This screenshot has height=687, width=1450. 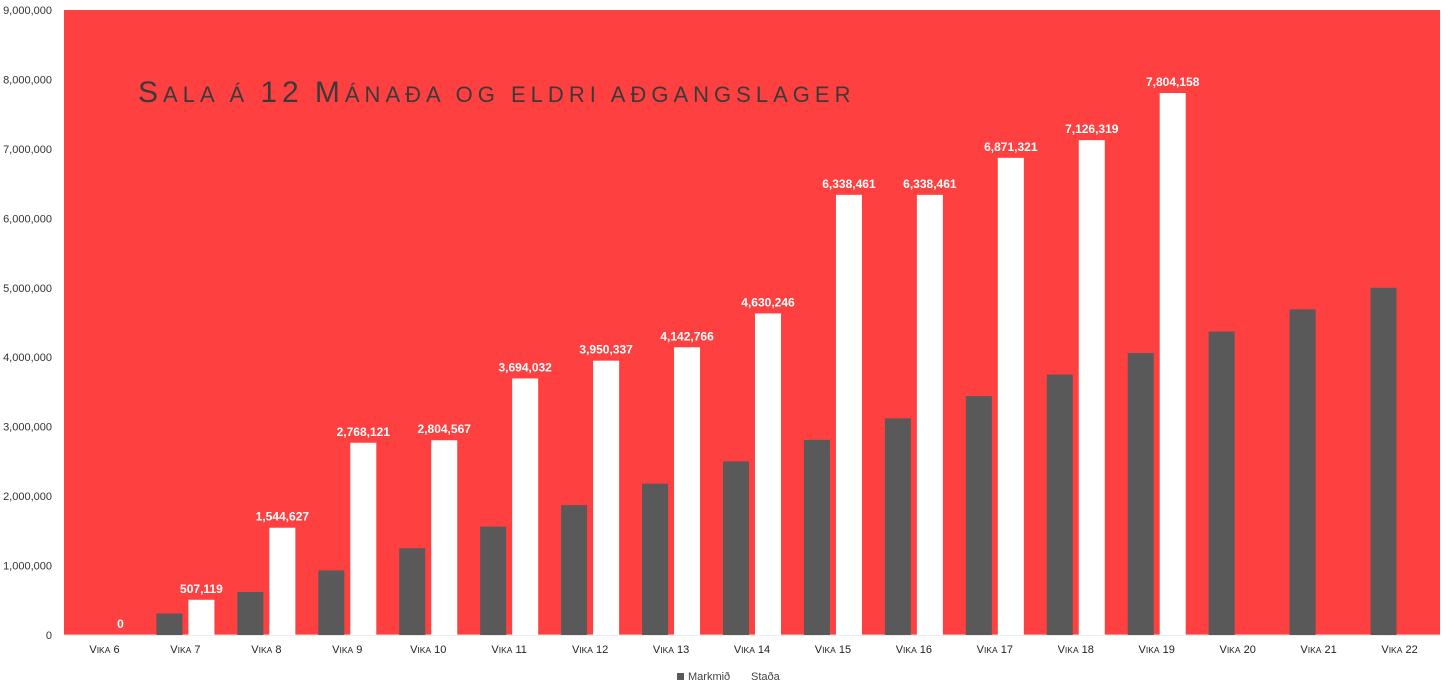 What do you see at coordinates (1173, 82) in the screenshot?
I see `data-label: 7,804,158` at bounding box center [1173, 82].